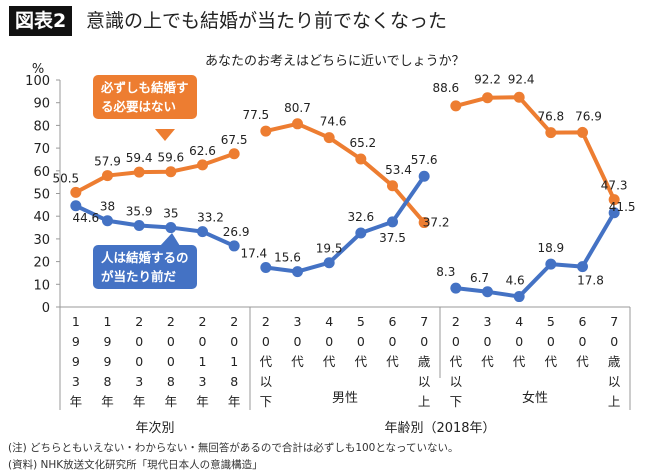 Image resolution: width=670 pixels, height=476 pixels. Describe the element at coordinates (41, 104) in the screenshot. I see `y-tick-label: 90` at that location.